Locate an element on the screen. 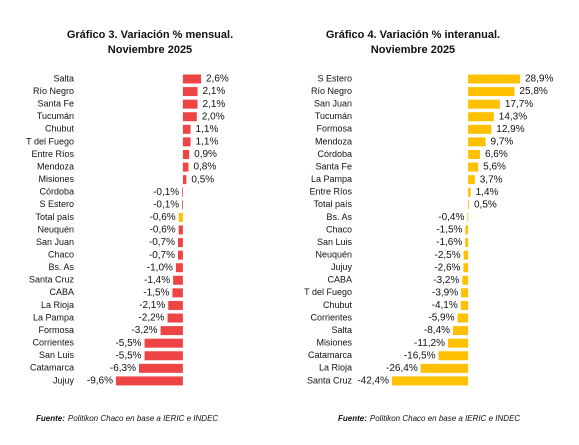 The height and width of the screenshot is (445, 579). value-label: -5,9% is located at coordinates (441, 318).